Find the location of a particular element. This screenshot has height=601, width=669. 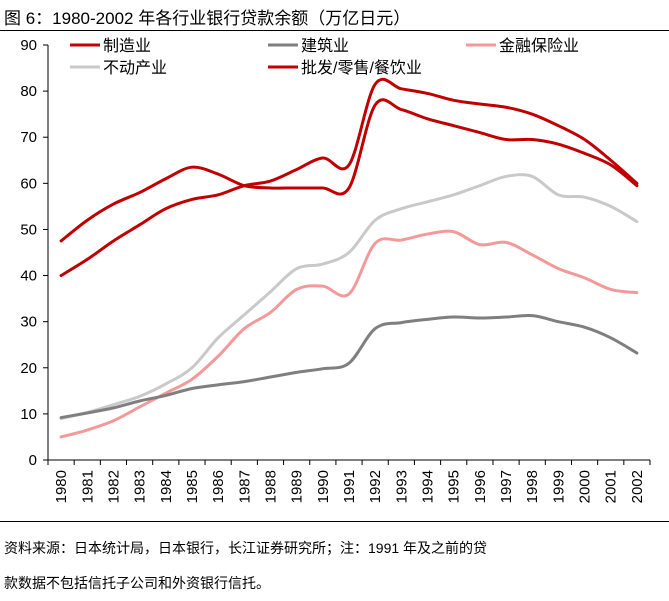

y-tick-label: 20 is located at coordinates (28, 368).